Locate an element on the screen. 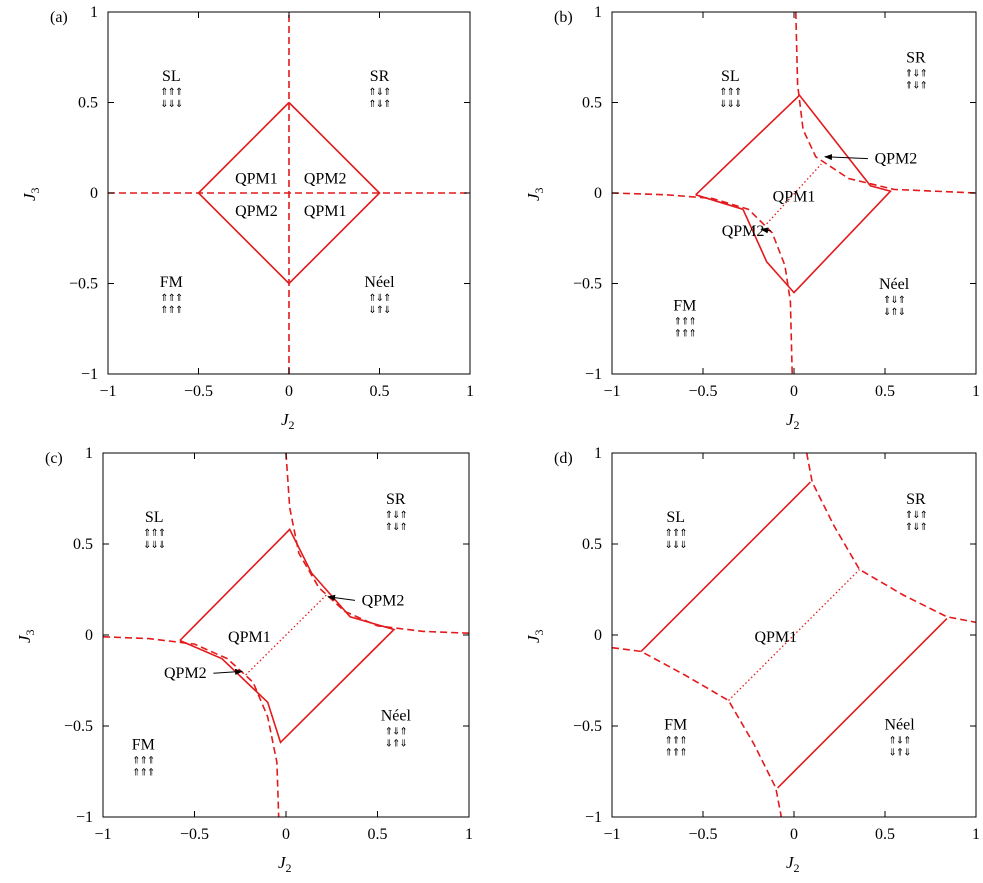 The image size is (983, 883). label-arrow is located at coordinates (228, 671).